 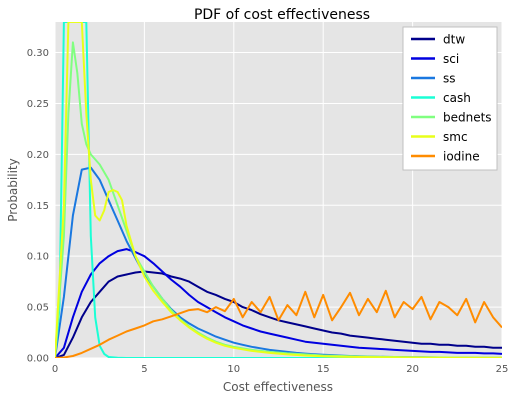 I want to click on legend: dtw sci ss cash bednets smc iodine, so click(x=450, y=98).